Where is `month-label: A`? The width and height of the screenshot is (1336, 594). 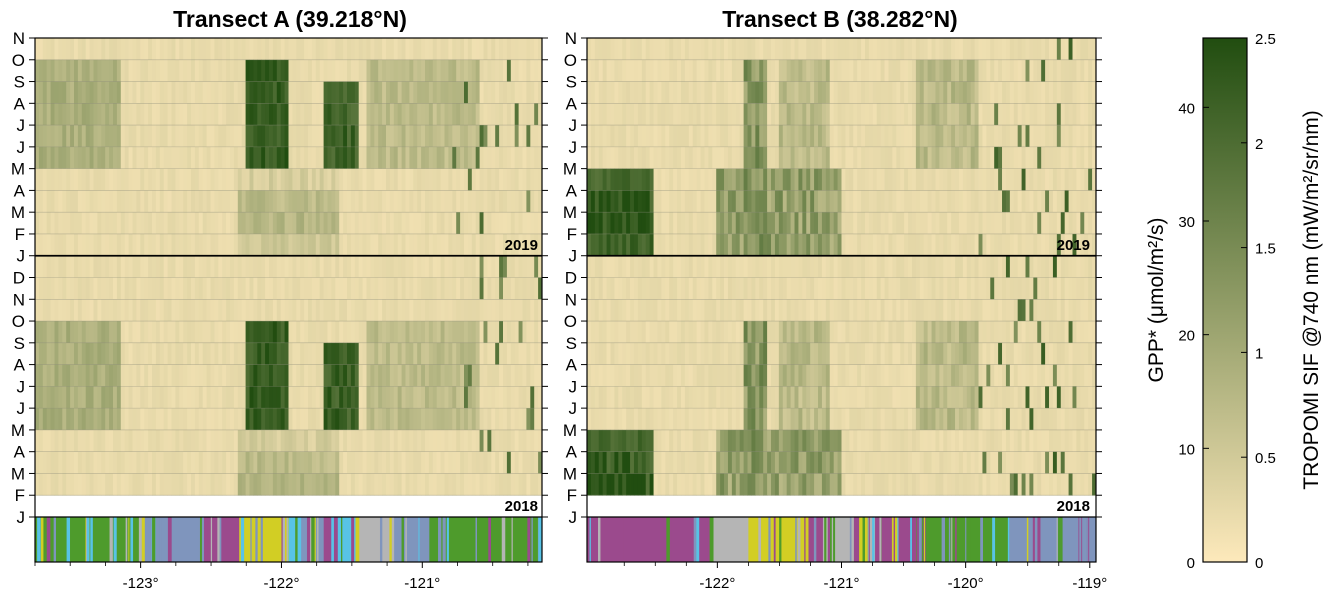
month-label: A is located at coordinates (20, 190).